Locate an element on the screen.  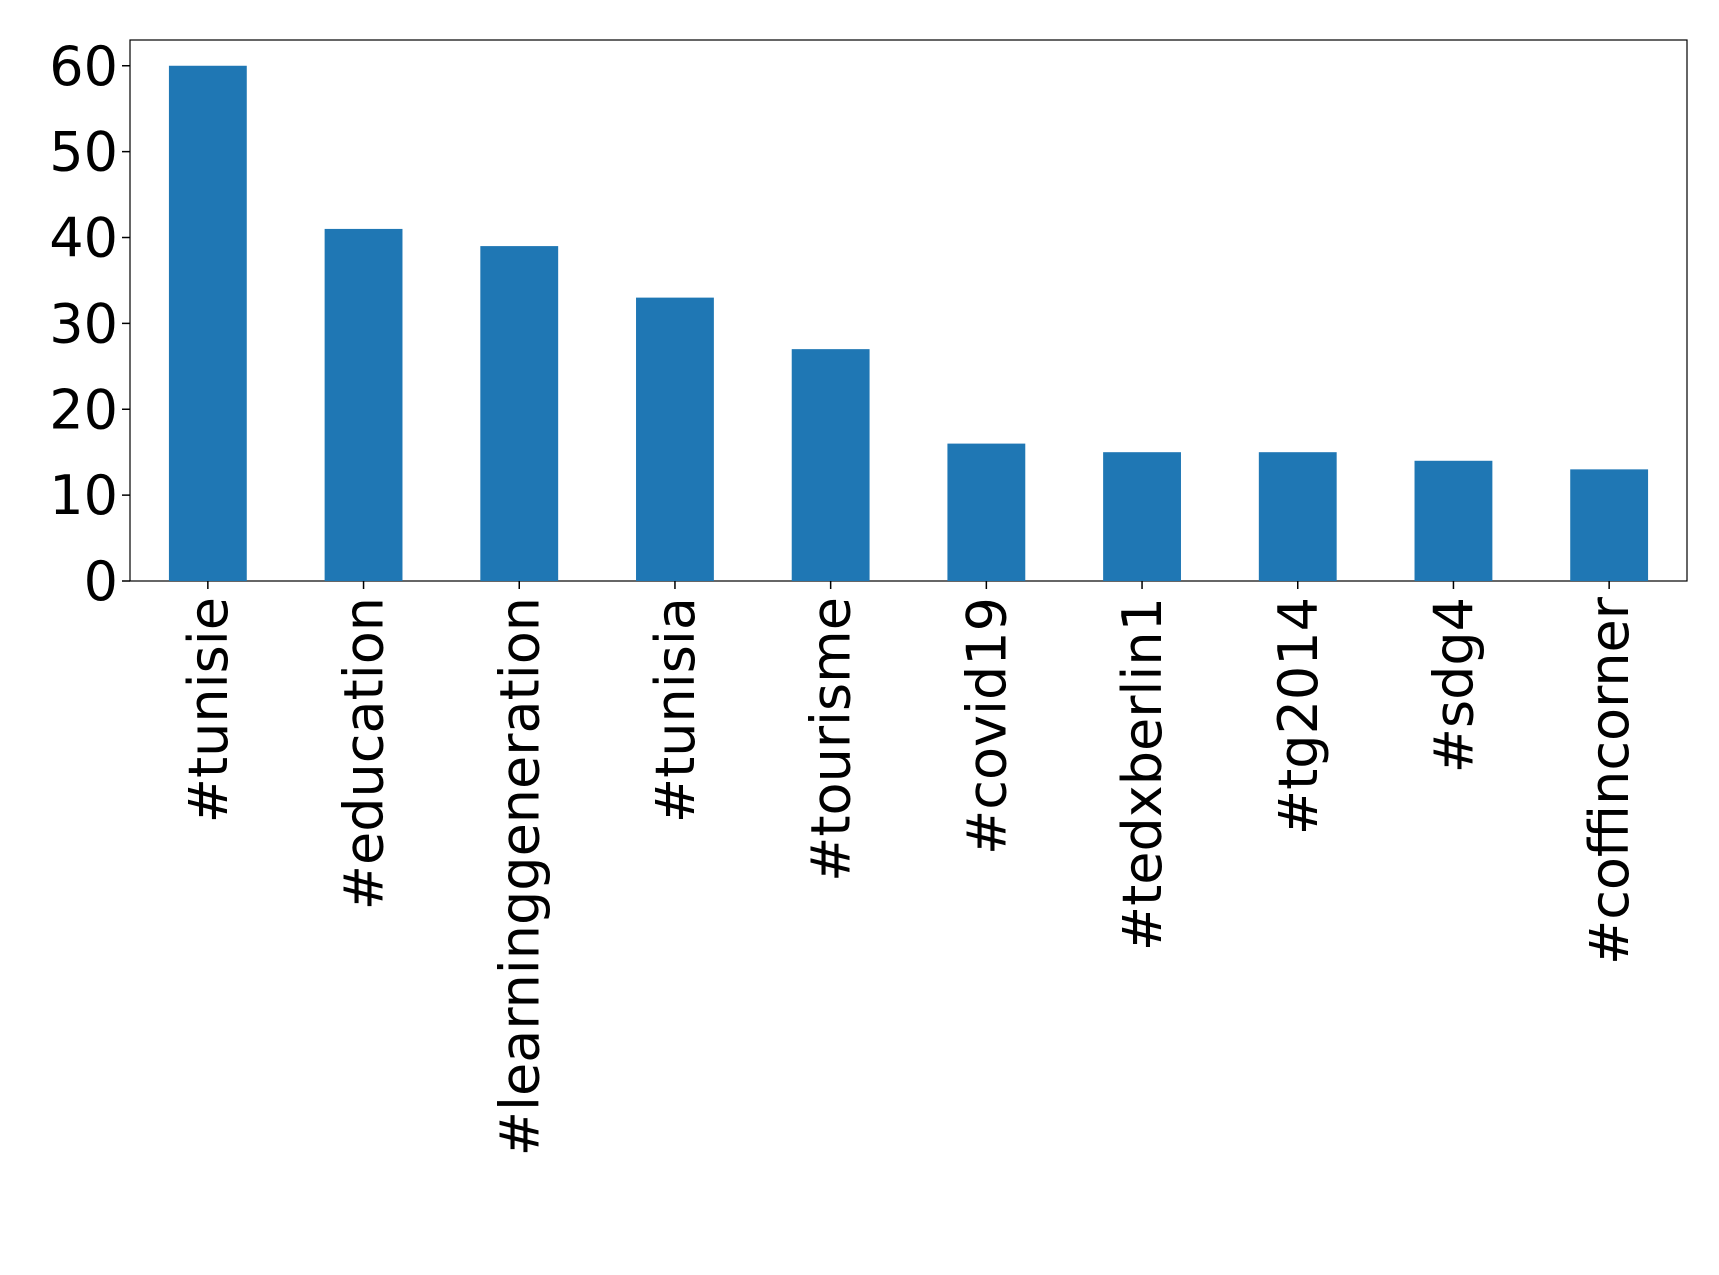
x-tick-label: #tunisie is located at coordinates (208, 710).